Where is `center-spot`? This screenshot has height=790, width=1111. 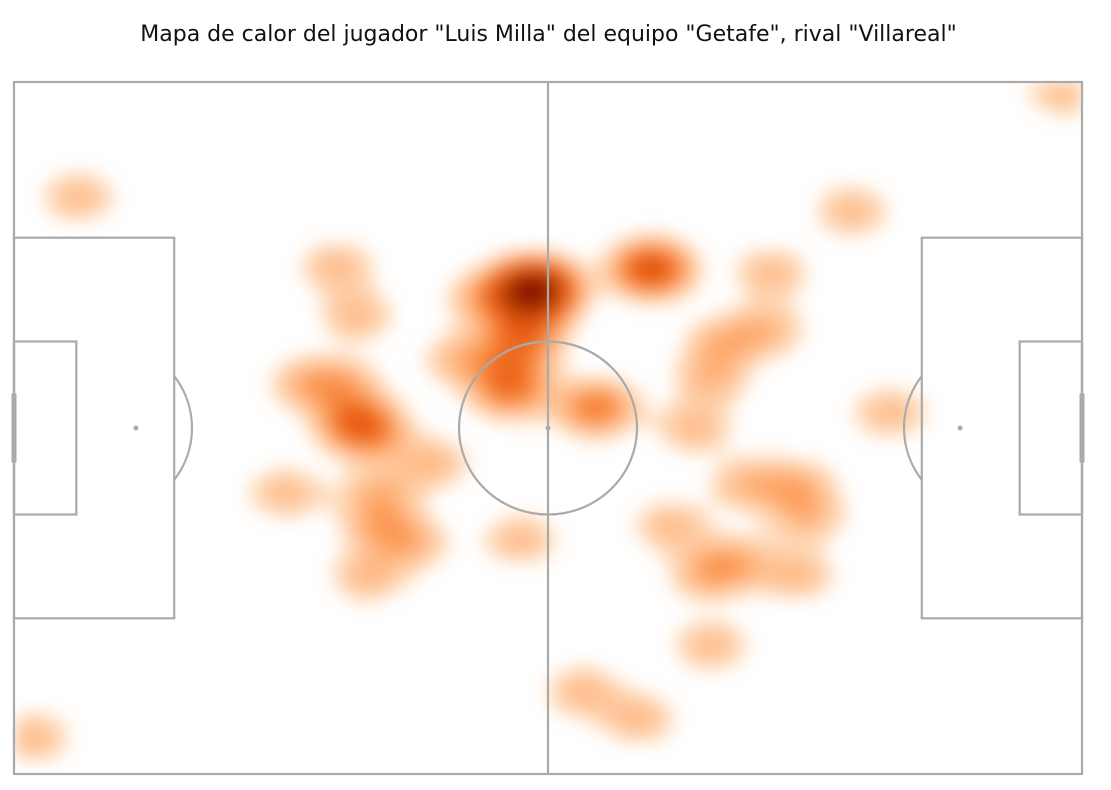
center-spot is located at coordinates (548, 428).